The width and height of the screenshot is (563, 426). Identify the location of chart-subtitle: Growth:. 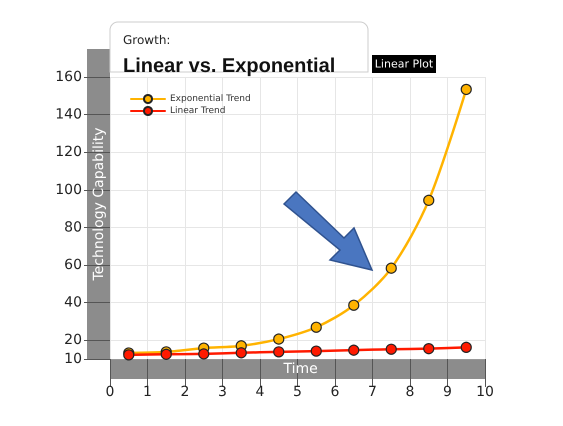
(146, 40).